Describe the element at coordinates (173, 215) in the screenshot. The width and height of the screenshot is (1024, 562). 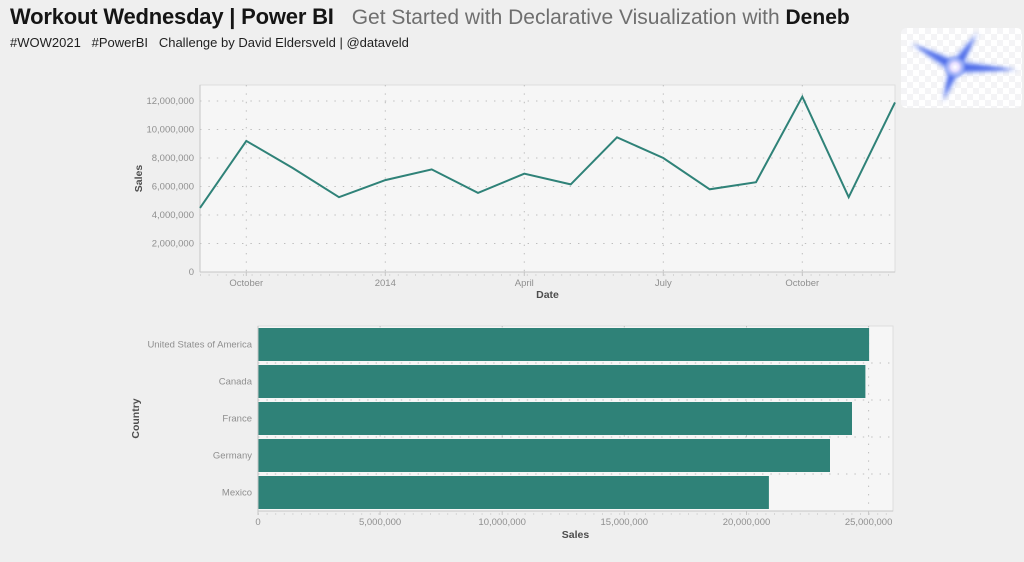
I see `line-y-tick-label: 4,000,000` at that location.